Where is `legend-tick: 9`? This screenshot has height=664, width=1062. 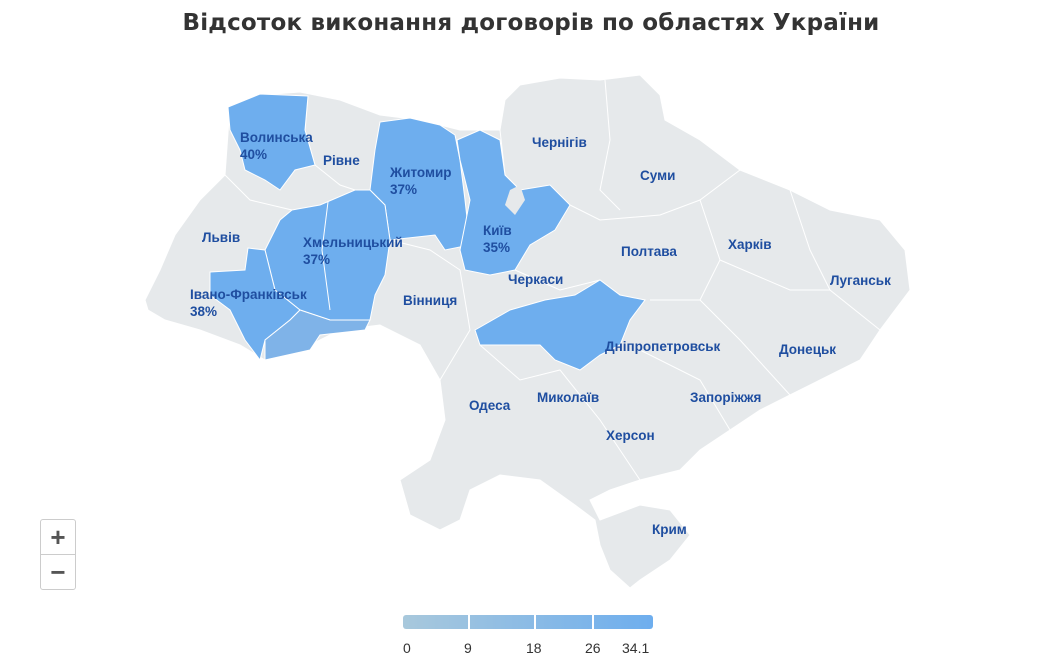
legend-tick: 9 is located at coordinates (468, 648).